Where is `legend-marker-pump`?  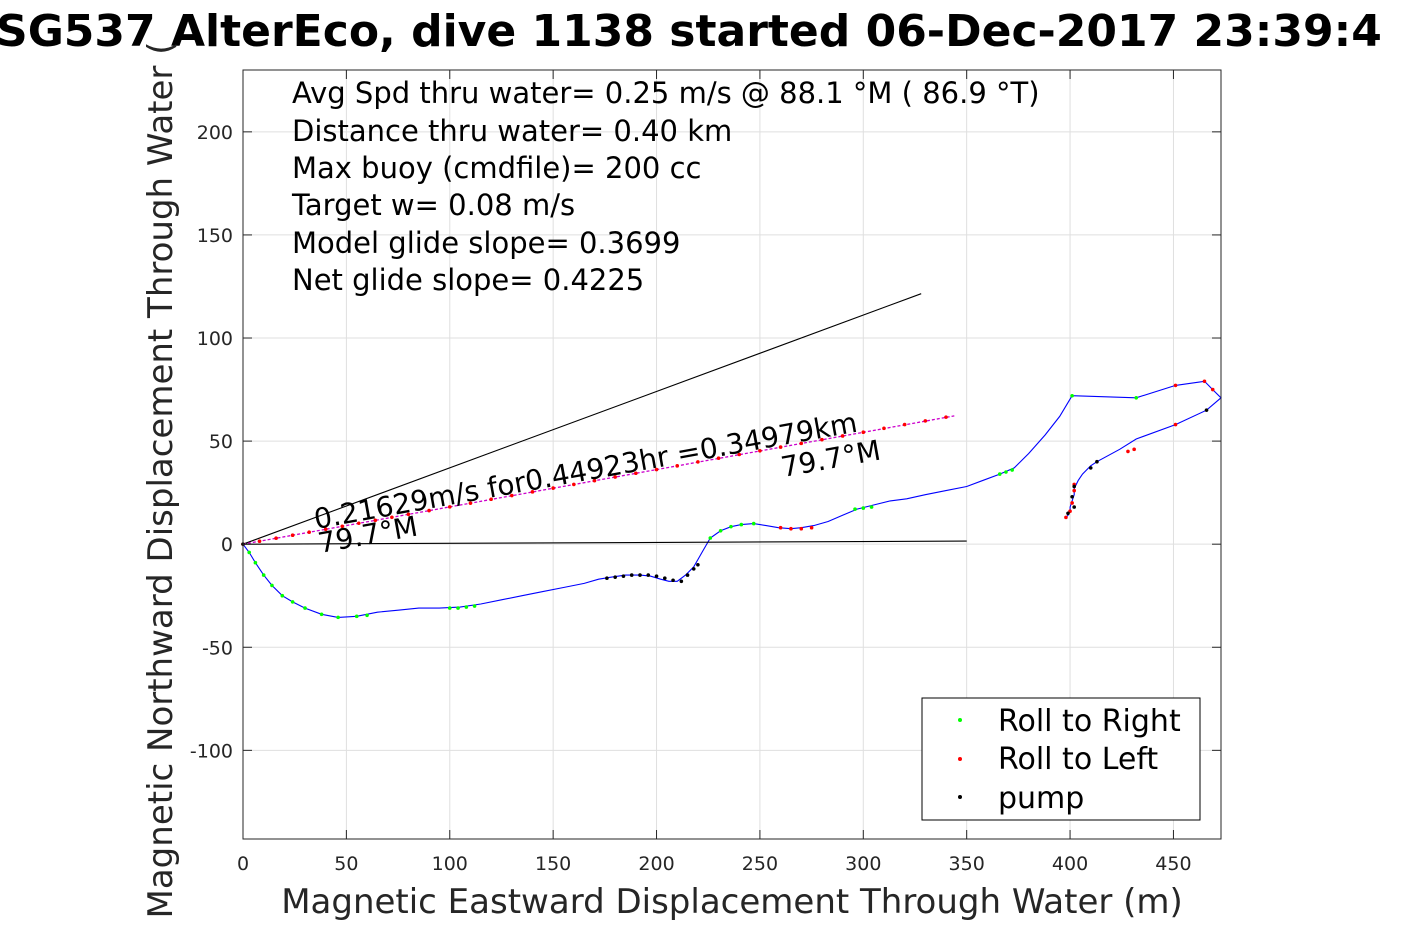 legend-marker-pump is located at coordinates (960, 797).